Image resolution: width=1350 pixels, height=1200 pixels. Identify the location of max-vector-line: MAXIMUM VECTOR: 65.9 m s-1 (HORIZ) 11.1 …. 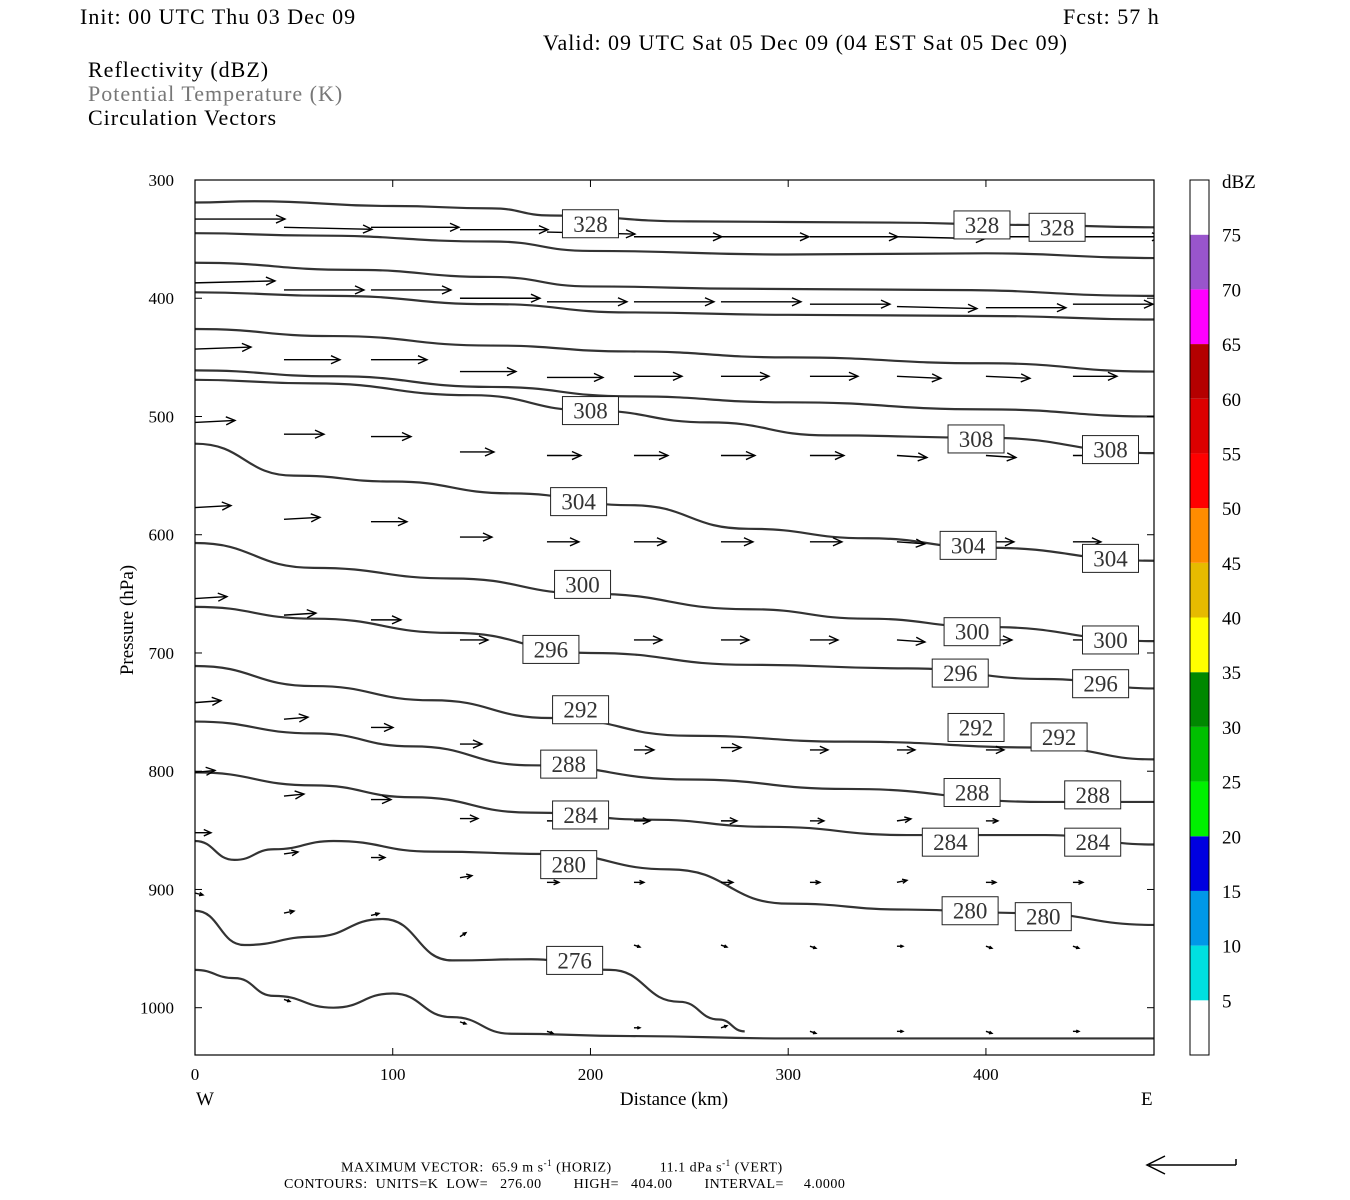
(562, 1167).